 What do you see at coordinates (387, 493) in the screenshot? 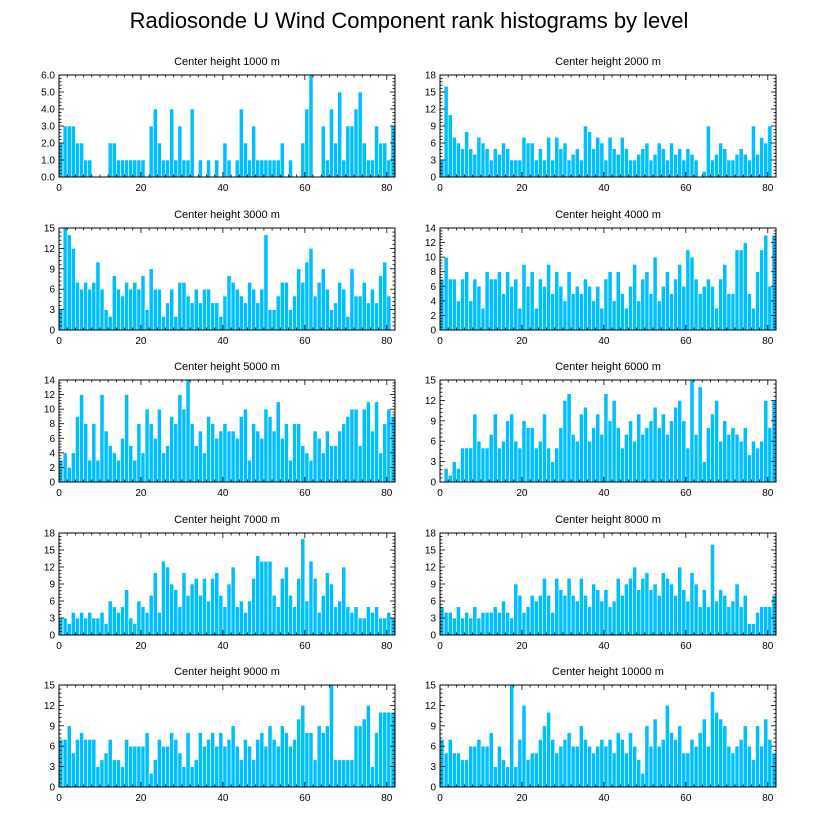
I see `x-tick-label: 80` at bounding box center [387, 493].